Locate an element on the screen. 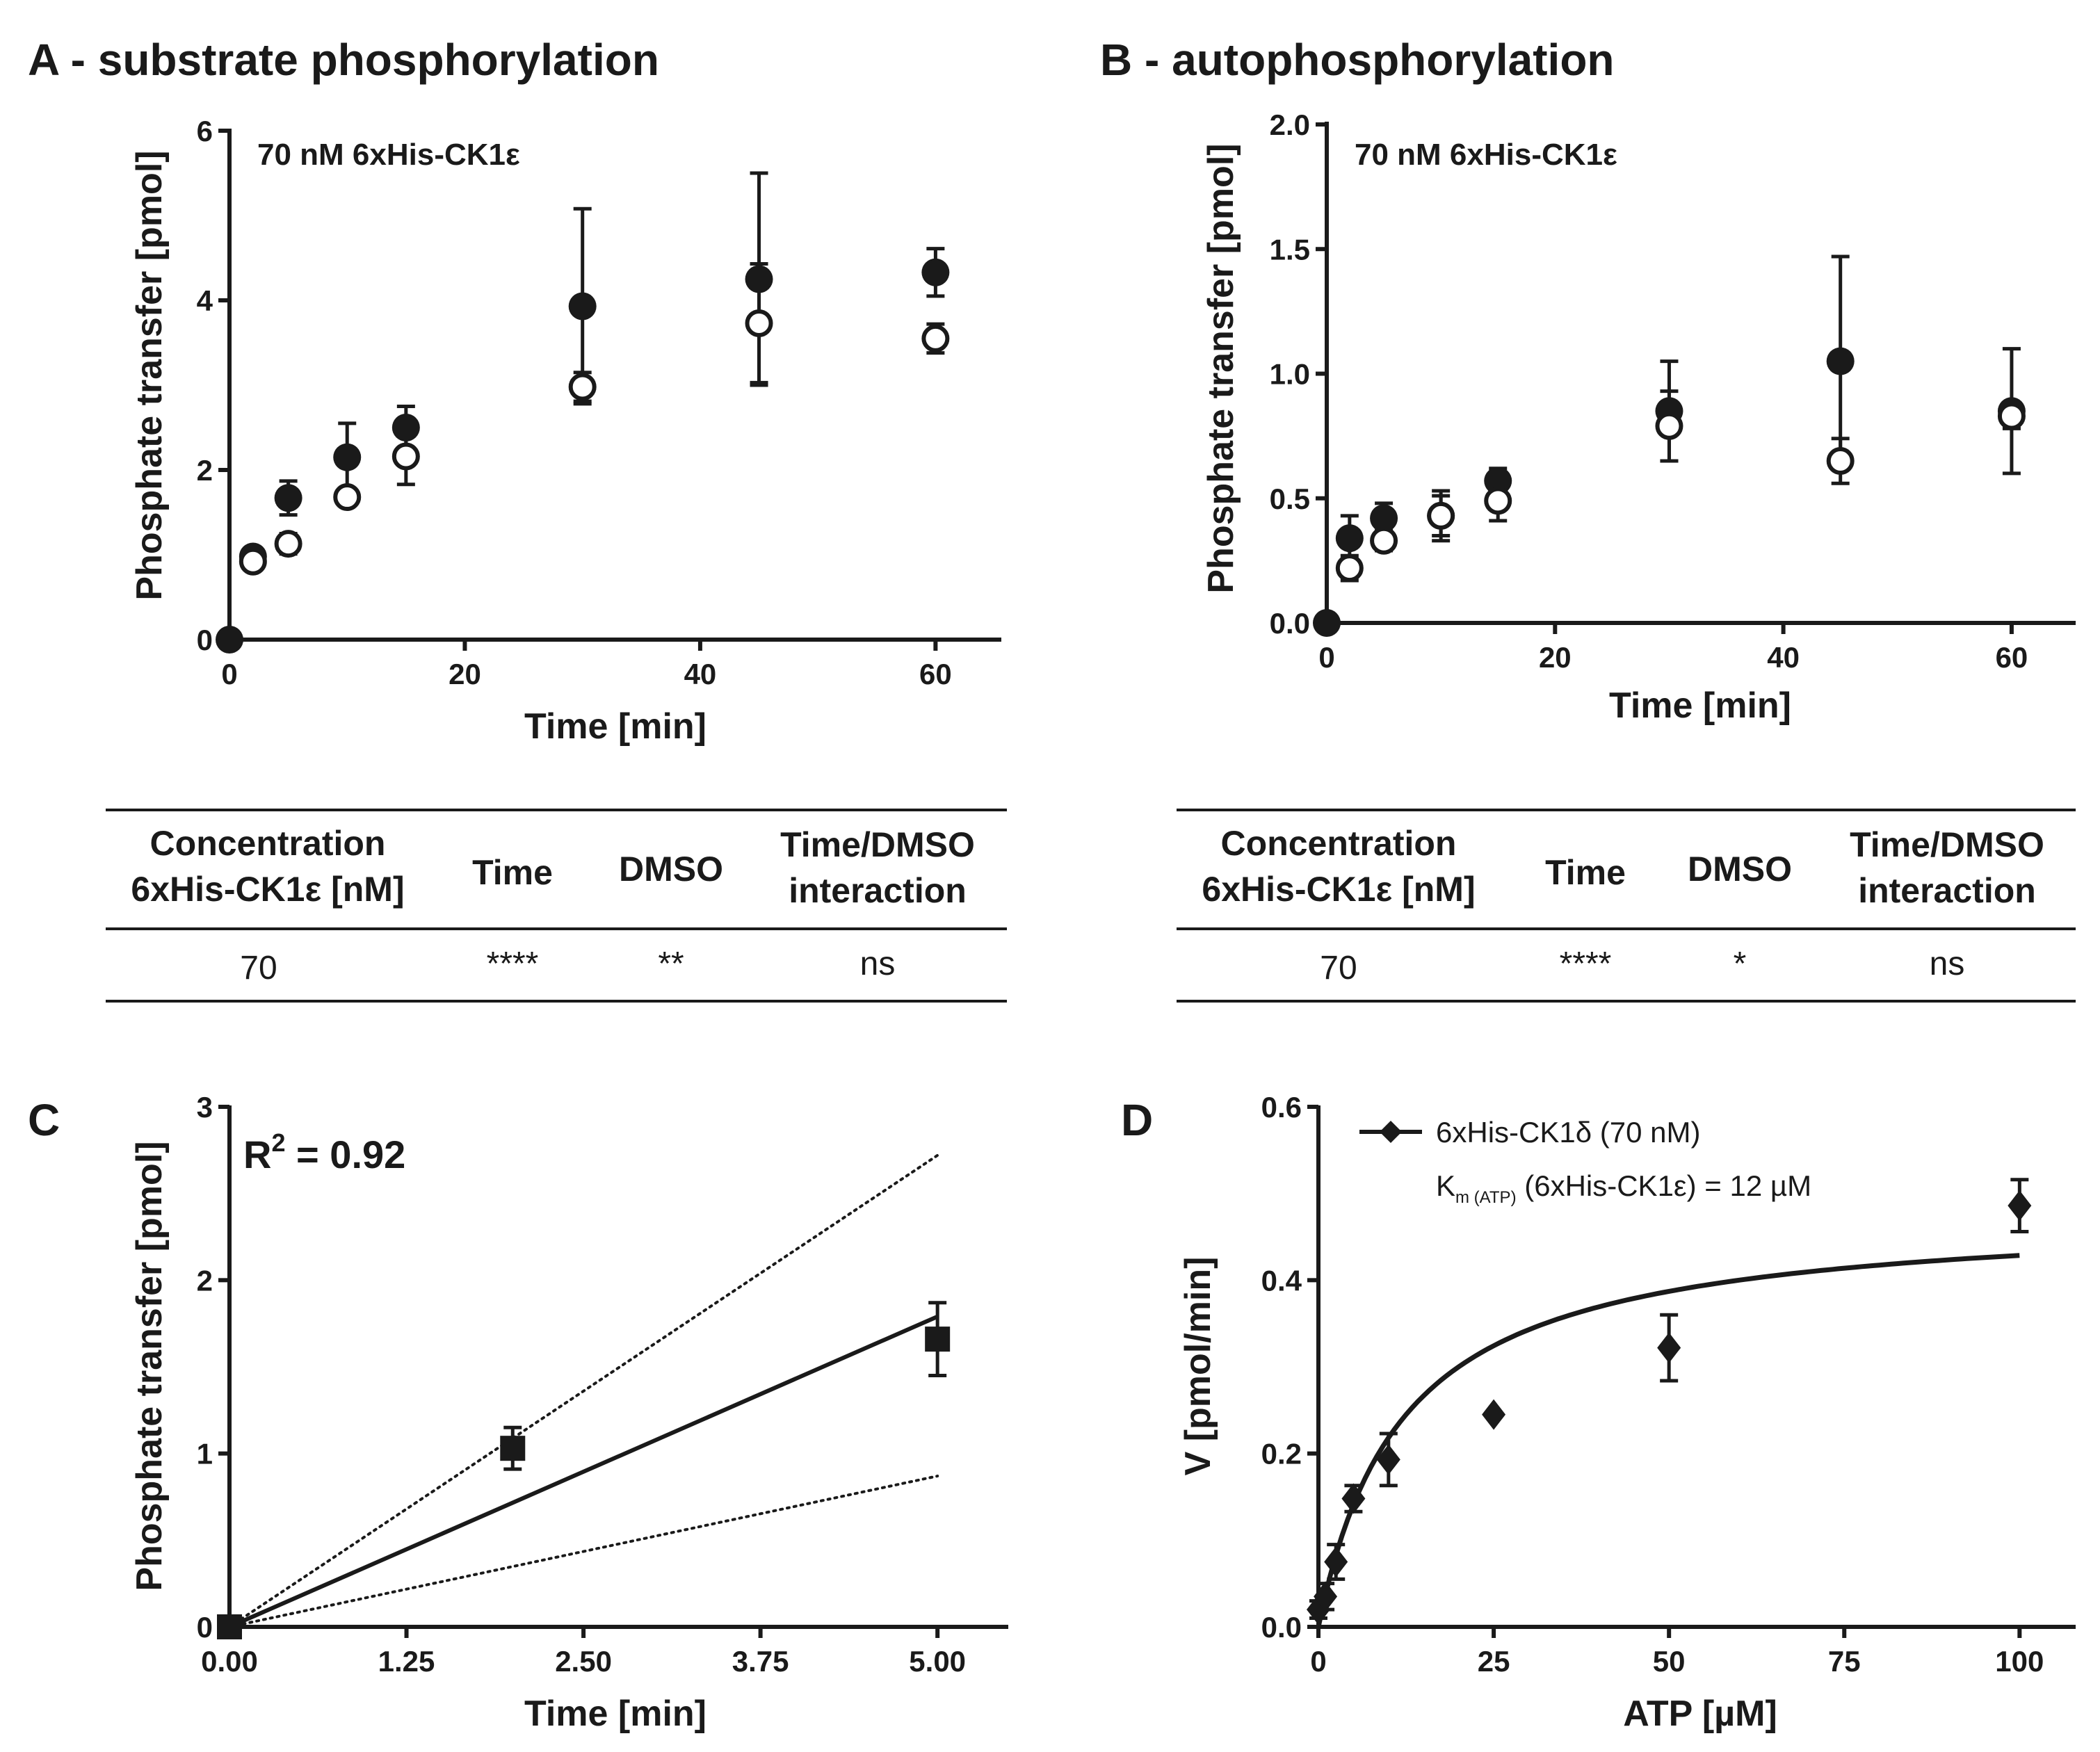 Image resolution: width=2100 pixels, height=1752 pixels. panel-c-ci-upper-line is located at coordinates (583, 1390).